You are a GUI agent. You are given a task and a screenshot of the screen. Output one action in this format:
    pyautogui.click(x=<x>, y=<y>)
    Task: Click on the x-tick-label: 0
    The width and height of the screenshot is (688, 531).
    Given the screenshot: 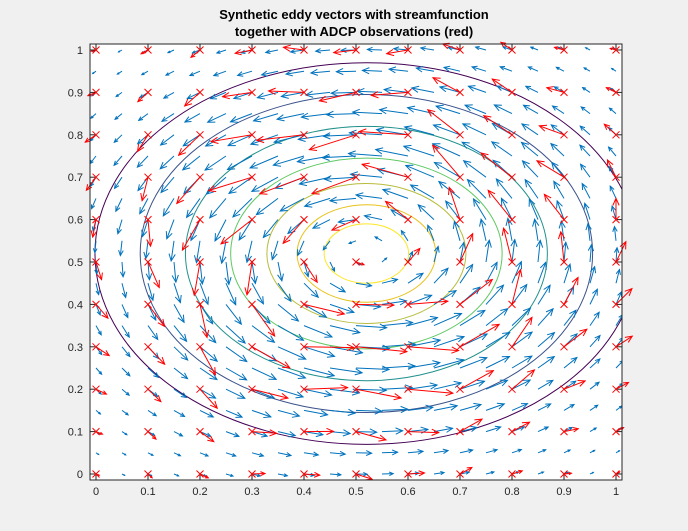 What is the action you would take?
    pyautogui.click(x=96, y=492)
    